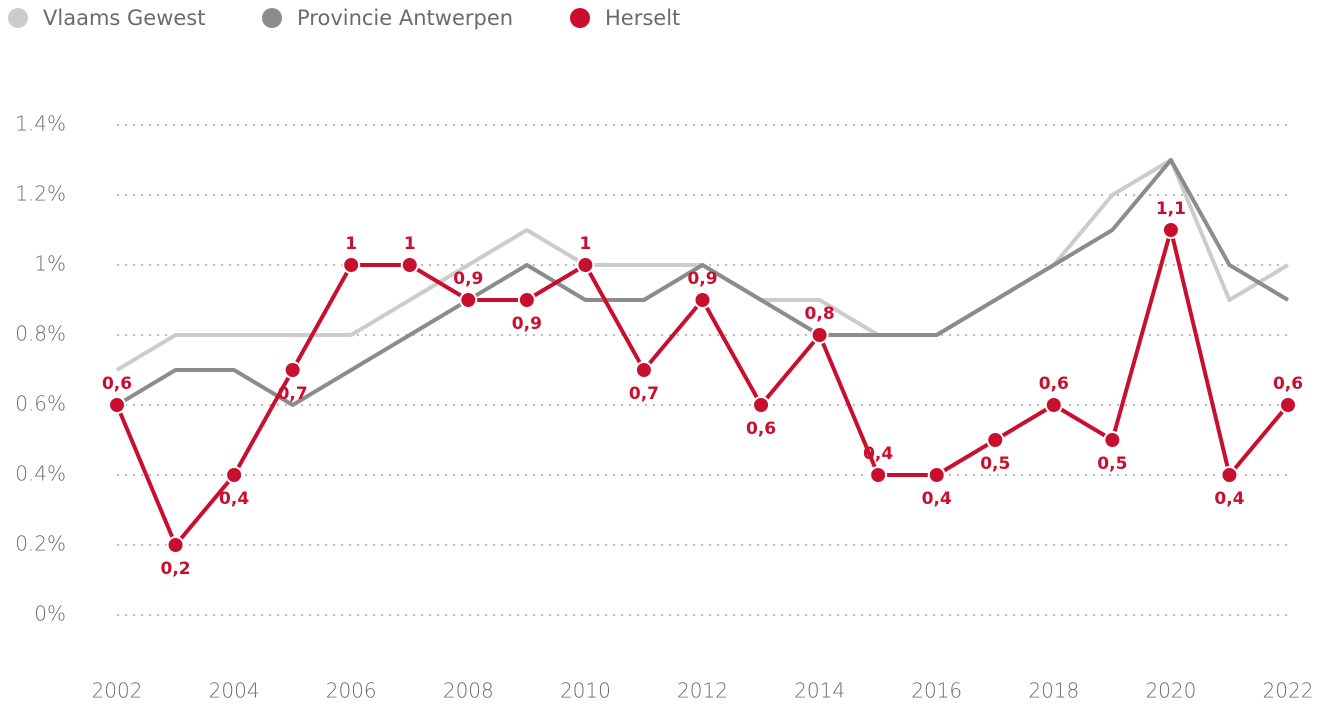  Describe the element at coordinates (50, 614) in the screenshot. I see `y-tick-label: 0%` at that location.